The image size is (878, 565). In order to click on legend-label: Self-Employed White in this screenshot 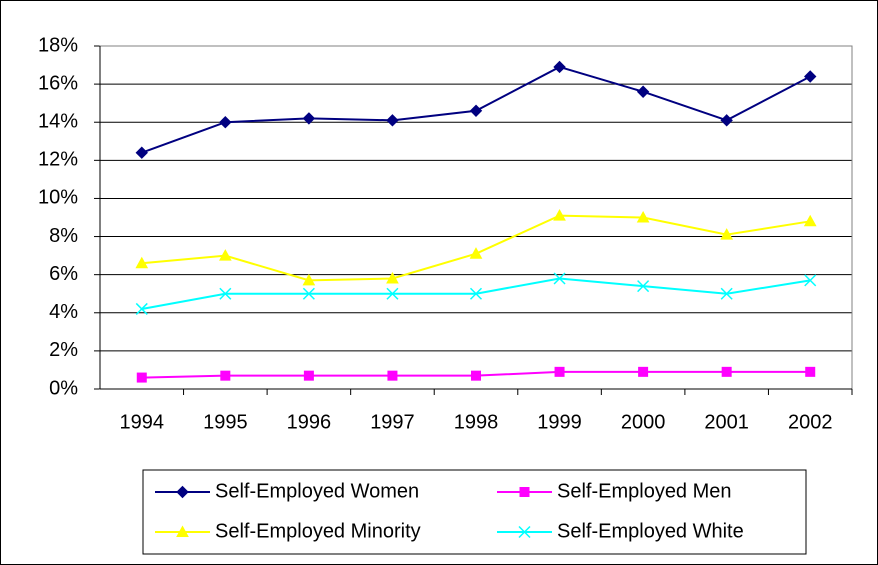, I will do `click(650, 531)`.